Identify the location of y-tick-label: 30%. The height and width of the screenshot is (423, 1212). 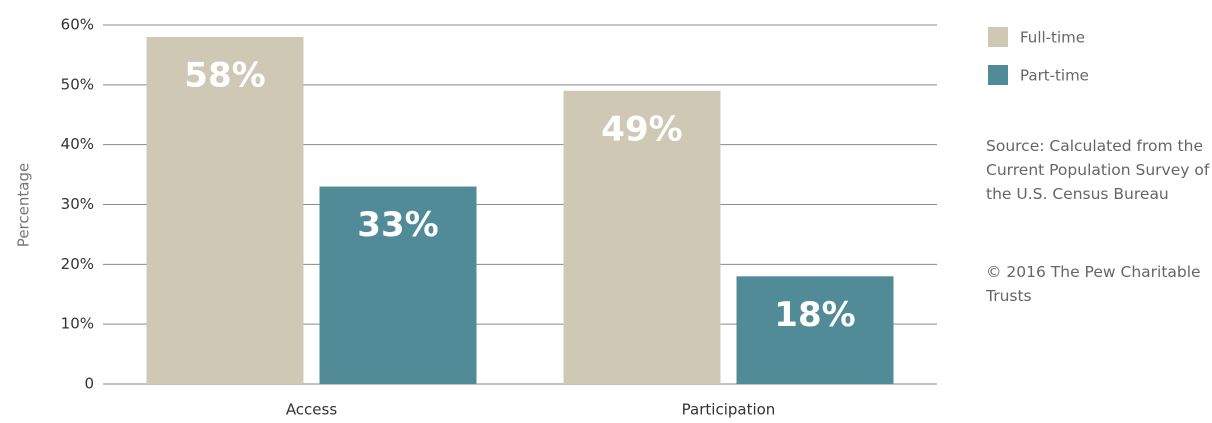
(77, 204).